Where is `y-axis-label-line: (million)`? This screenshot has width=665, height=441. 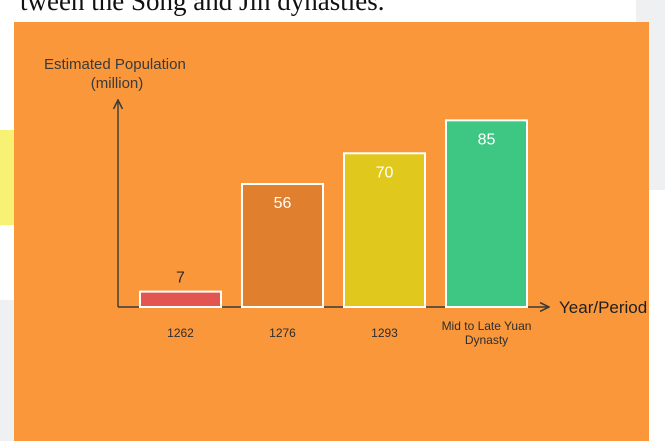 y-axis-label-line: (million) is located at coordinates (117, 83).